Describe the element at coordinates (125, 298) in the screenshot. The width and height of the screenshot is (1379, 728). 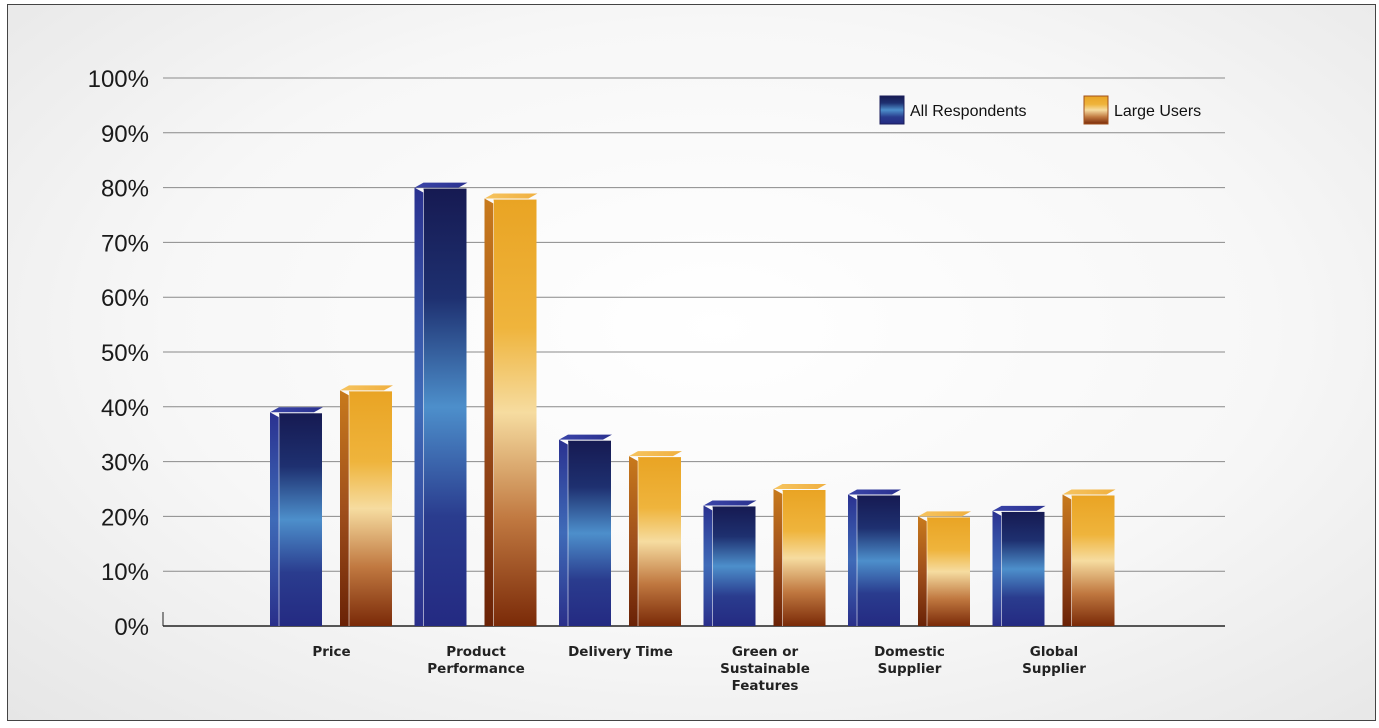
I see `y-tick-label: 60%` at that location.